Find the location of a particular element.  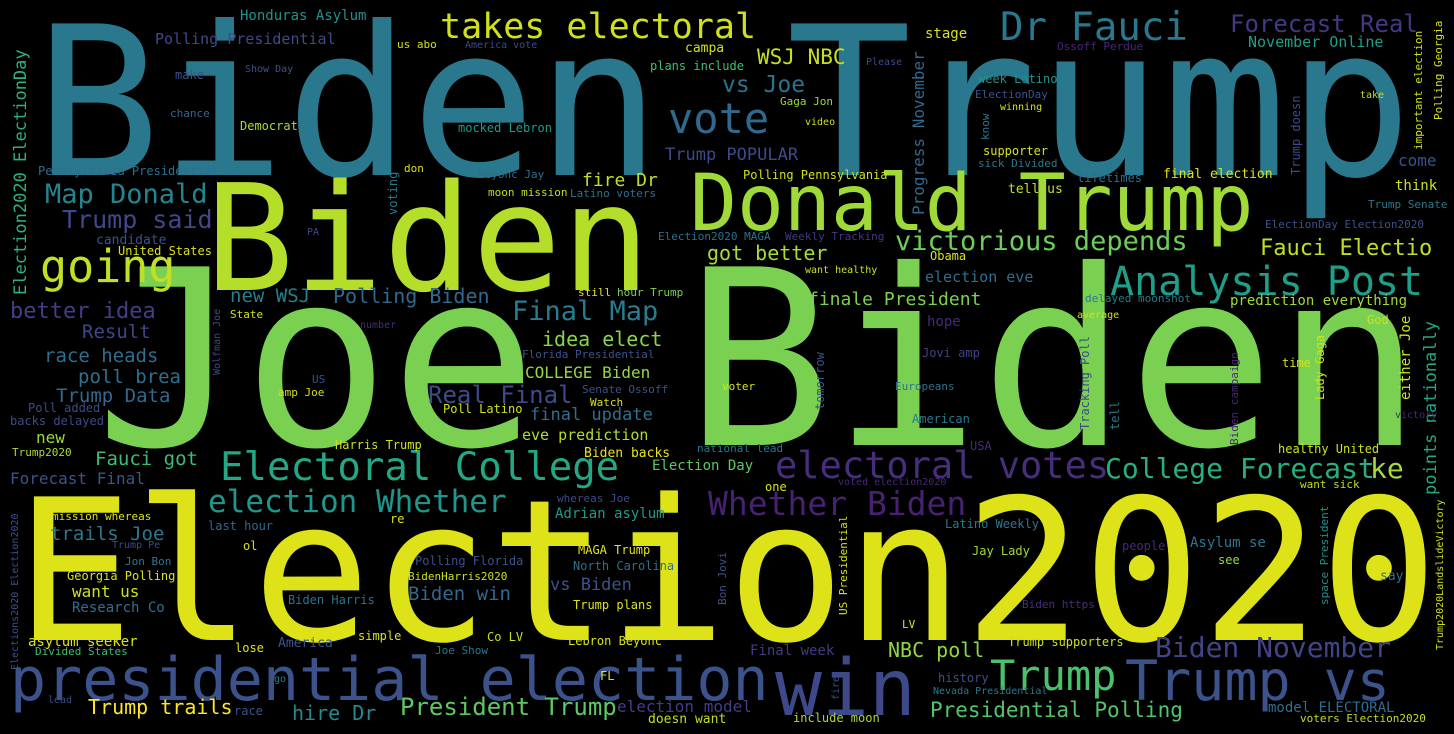

word: better idea is located at coordinates (83, 311).